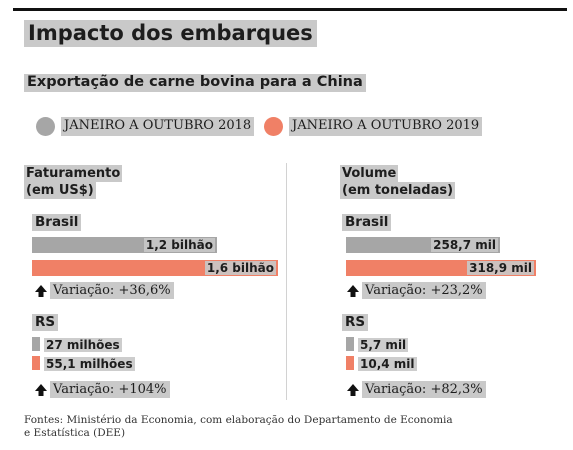 The height and width of the screenshot is (450, 573). What do you see at coordinates (45, 322) in the screenshot?
I see `region-label-rs-faturamento: RS` at bounding box center [45, 322].